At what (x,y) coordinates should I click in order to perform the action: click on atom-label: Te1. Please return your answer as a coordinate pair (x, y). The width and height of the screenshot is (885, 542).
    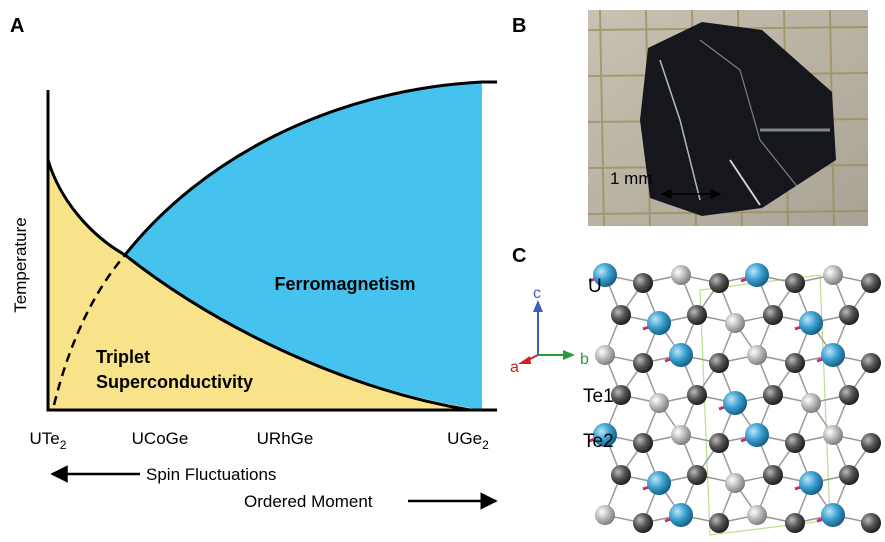
    Looking at the image, I should click on (598, 396).